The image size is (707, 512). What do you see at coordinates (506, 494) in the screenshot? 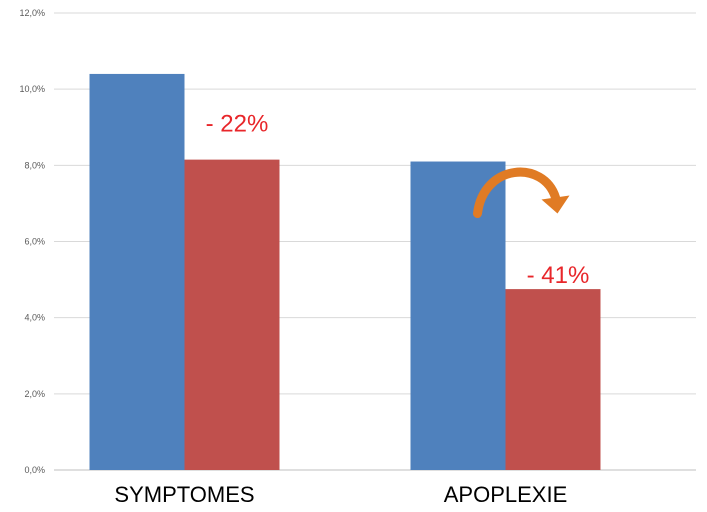
I see `category-label-apoplexie: APOPLEXIE` at bounding box center [506, 494].